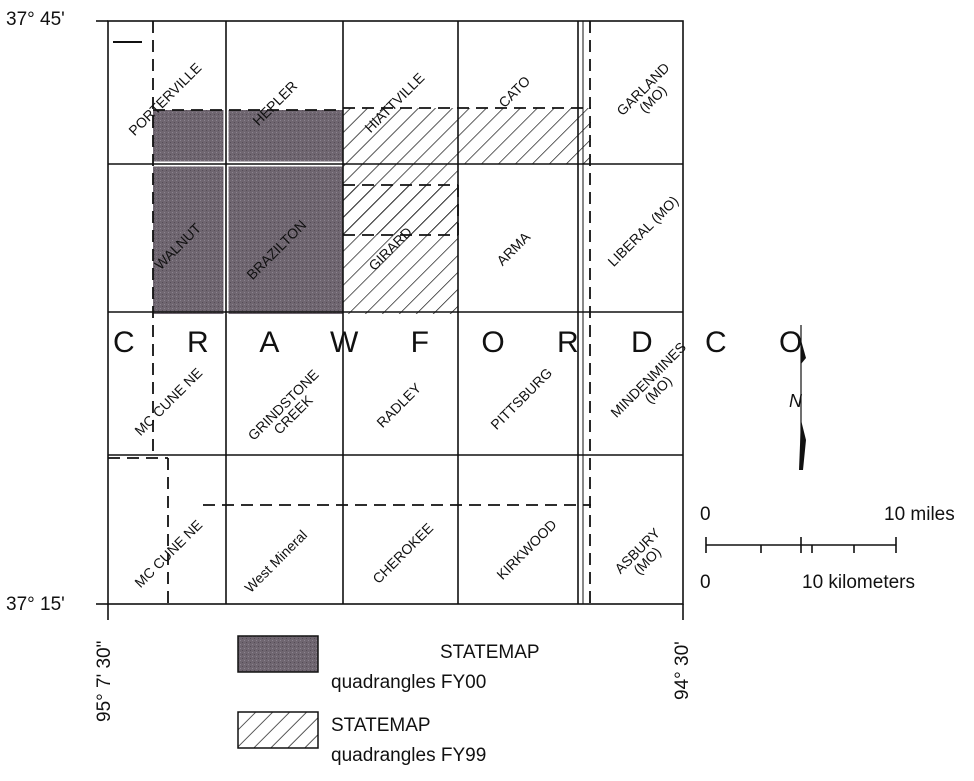 Image resolution: width=974 pixels, height=781 pixels. I want to click on scale-km-zero: 0, so click(705, 582).